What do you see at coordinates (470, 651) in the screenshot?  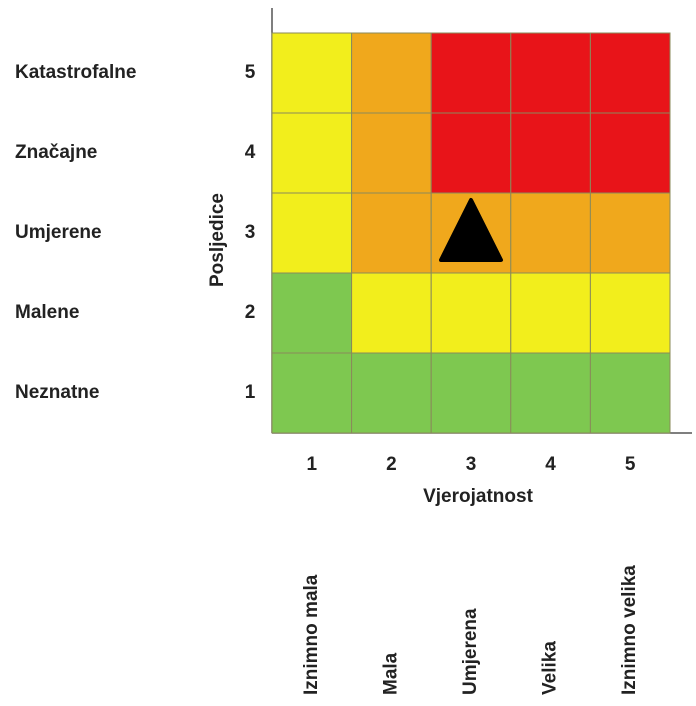 I see `x-level-label: Umjerena` at bounding box center [470, 651].